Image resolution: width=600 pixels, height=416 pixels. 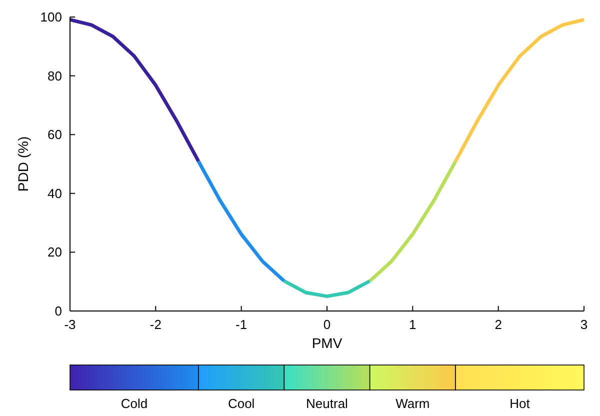 What do you see at coordinates (55, 134) in the screenshot?
I see `y-tick-label: 60` at bounding box center [55, 134].